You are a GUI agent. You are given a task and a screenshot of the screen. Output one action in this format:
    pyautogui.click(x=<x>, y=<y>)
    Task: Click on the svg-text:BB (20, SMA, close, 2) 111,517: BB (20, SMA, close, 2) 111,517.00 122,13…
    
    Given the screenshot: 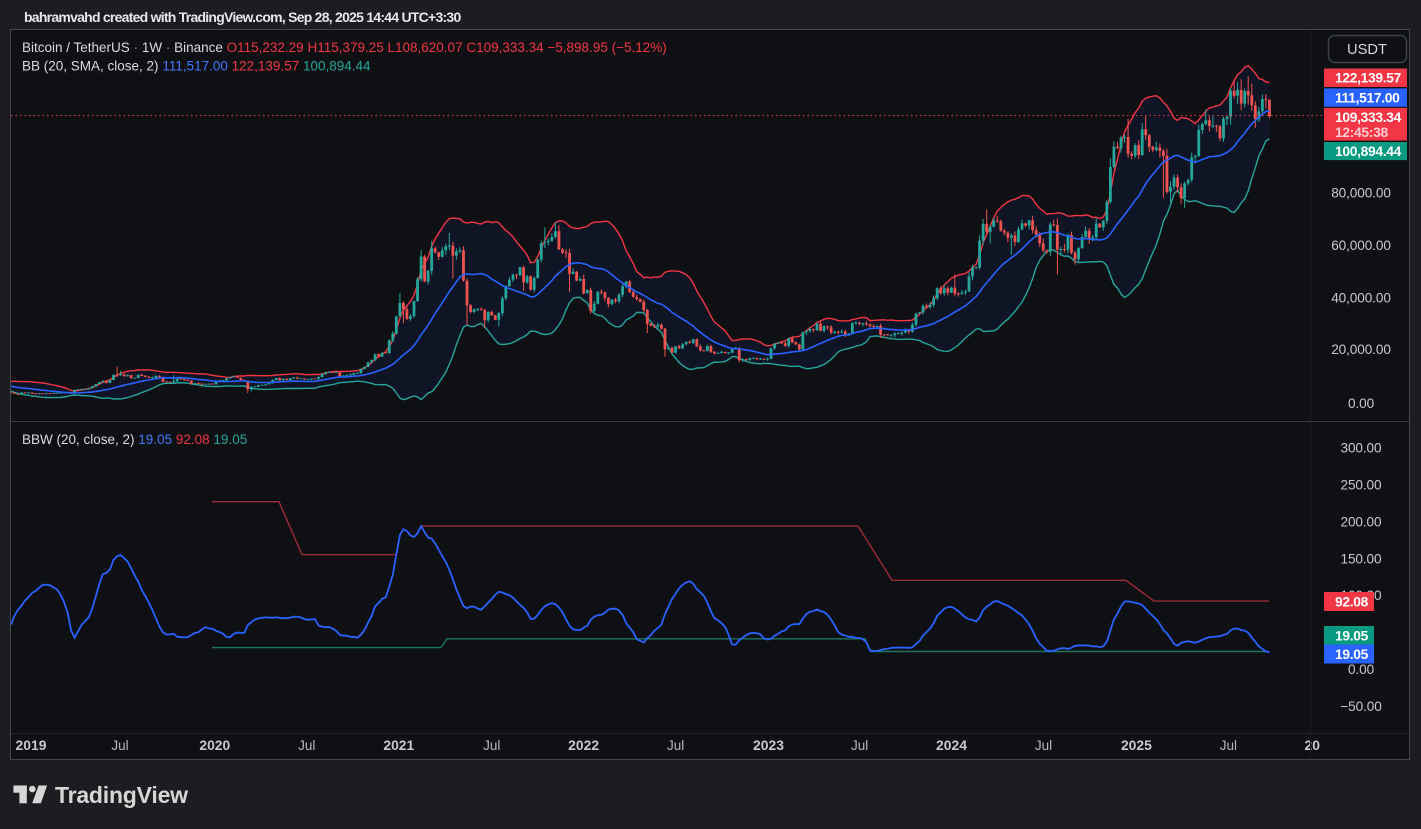 What is the action you would take?
    pyautogui.click(x=196, y=66)
    